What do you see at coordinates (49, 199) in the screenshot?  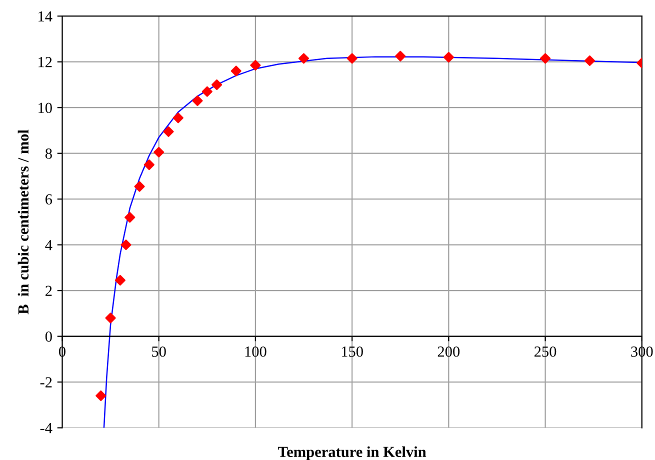 I see `y-tick-label: 6` at bounding box center [49, 199].